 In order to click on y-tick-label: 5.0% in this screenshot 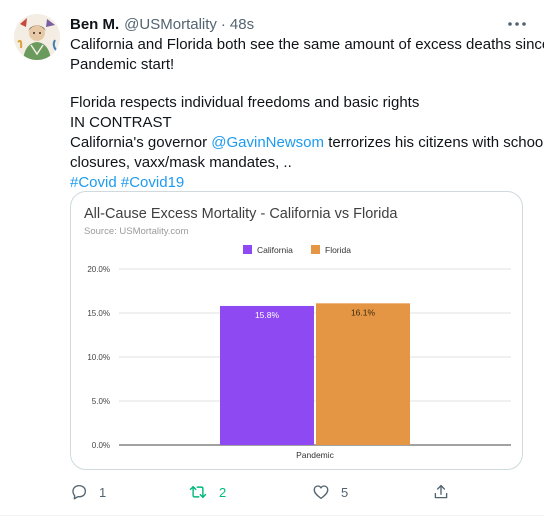, I will do `click(101, 401)`.